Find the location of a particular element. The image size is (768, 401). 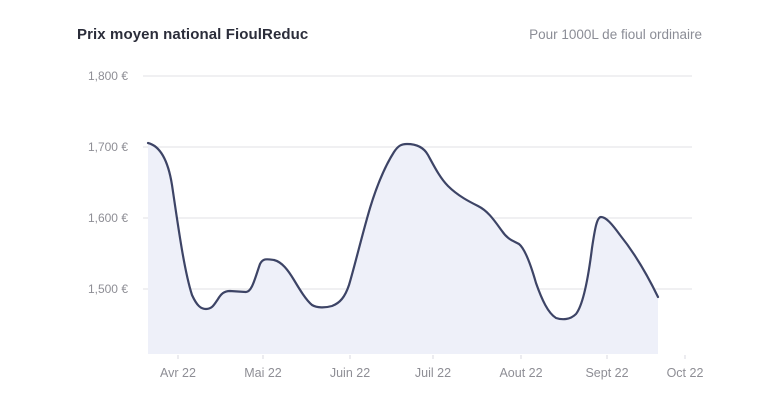

y-tick-label: 1,800 € is located at coordinates (107, 76).